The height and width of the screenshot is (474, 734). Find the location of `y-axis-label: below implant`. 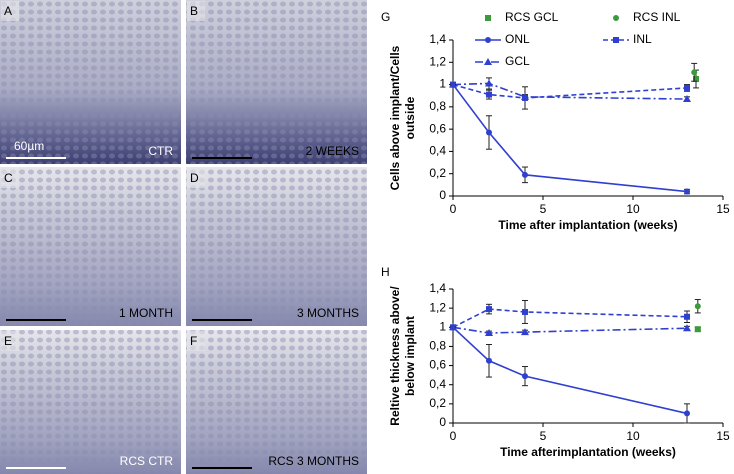

y-axis-label: below implant is located at coordinates (410, 356).